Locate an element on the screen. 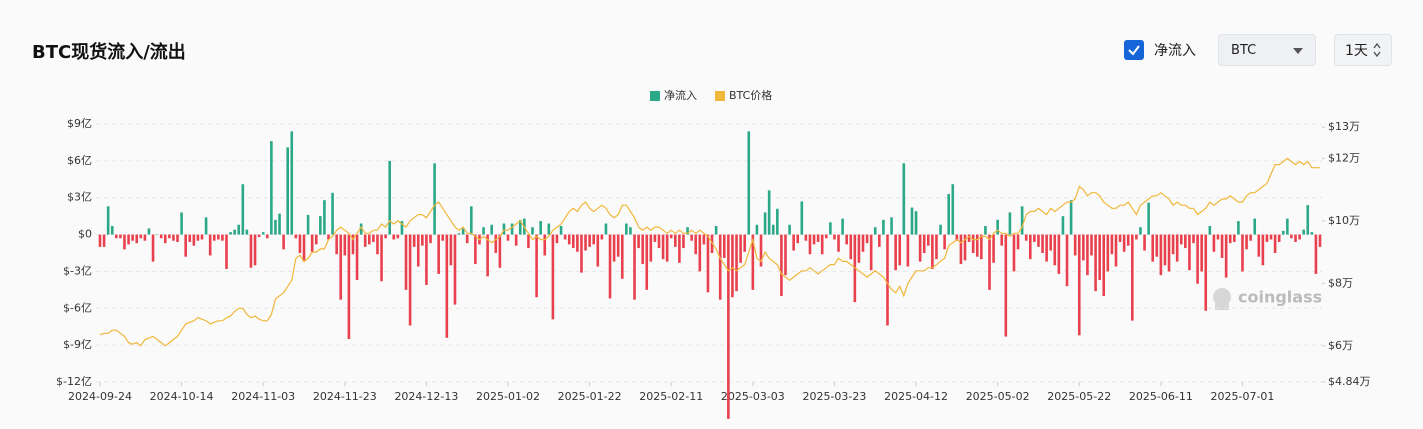 This screenshot has height=429, width=1423. y2-tick-label: $12万 is located at coordinates (1344, 157).